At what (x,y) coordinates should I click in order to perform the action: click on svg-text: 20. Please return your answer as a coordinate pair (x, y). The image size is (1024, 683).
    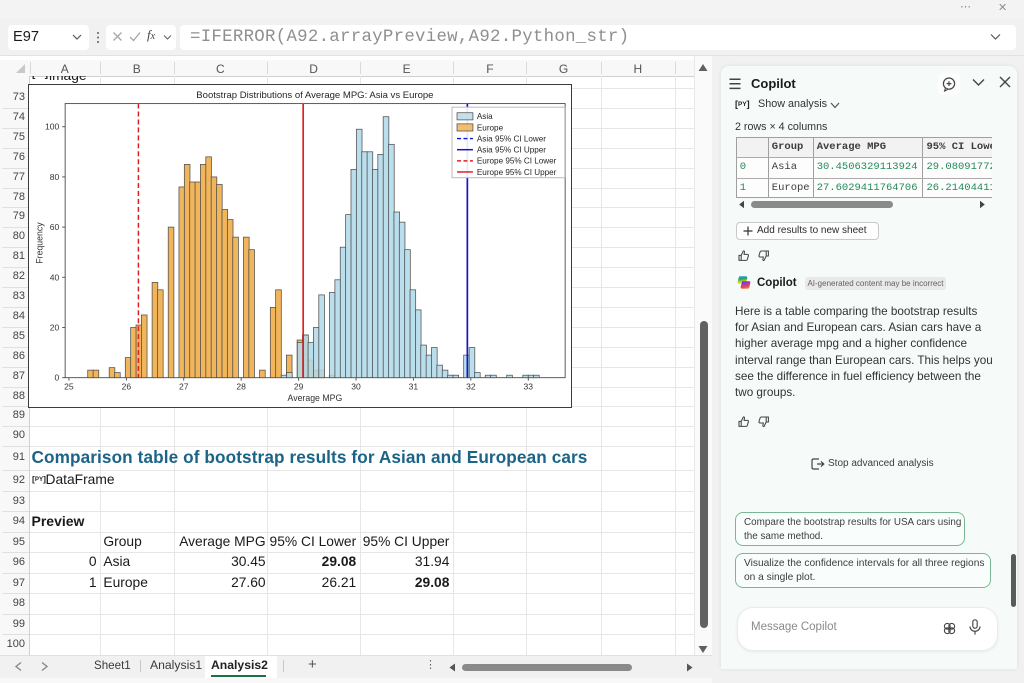
    Looking at the image, I should click on (55, 327).